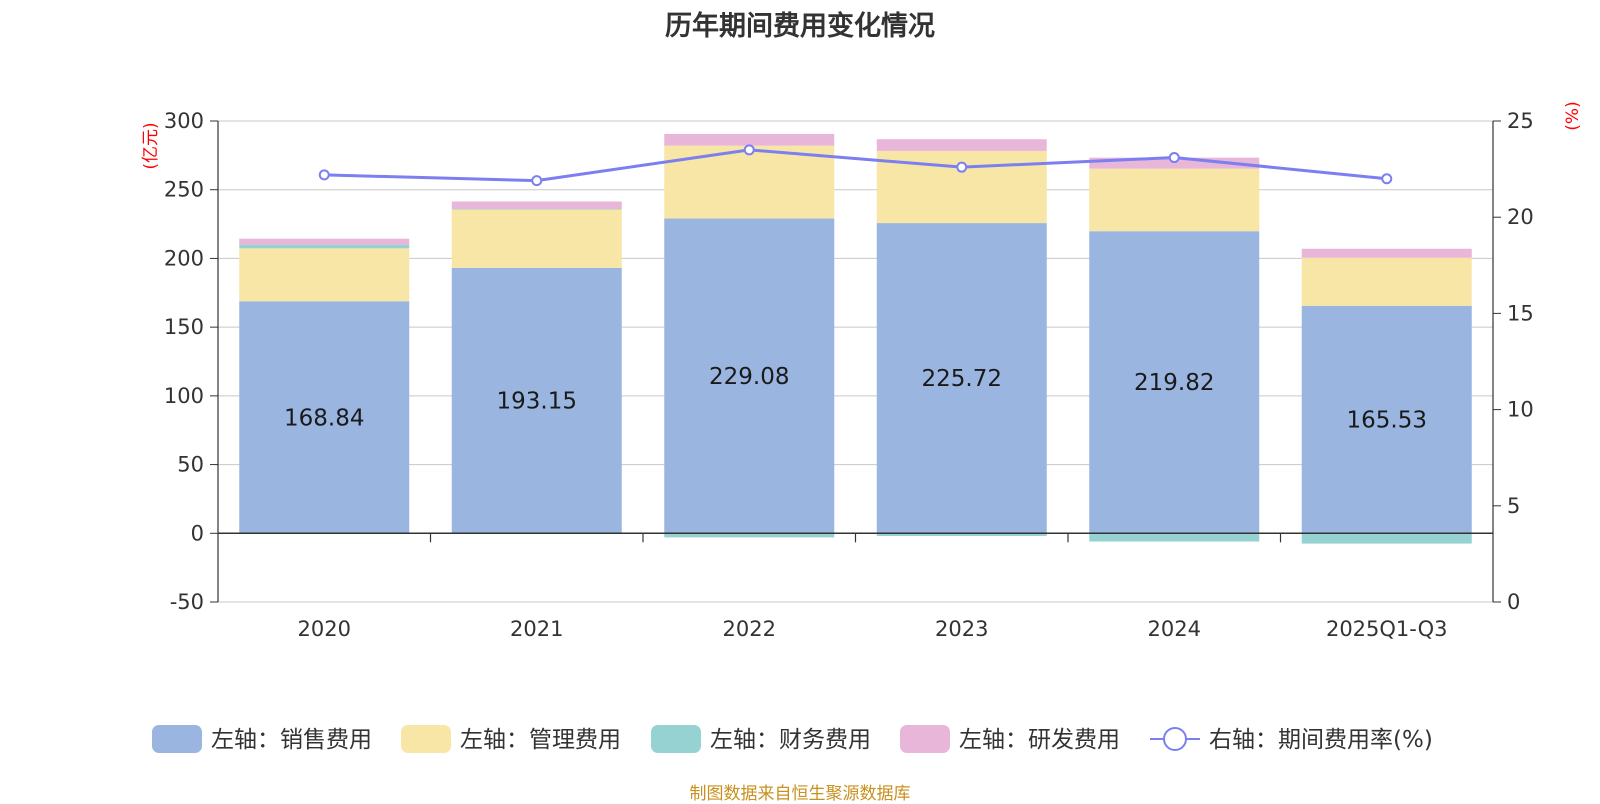  I want to click on bar-value-label: 168.84, so click(324, 418).